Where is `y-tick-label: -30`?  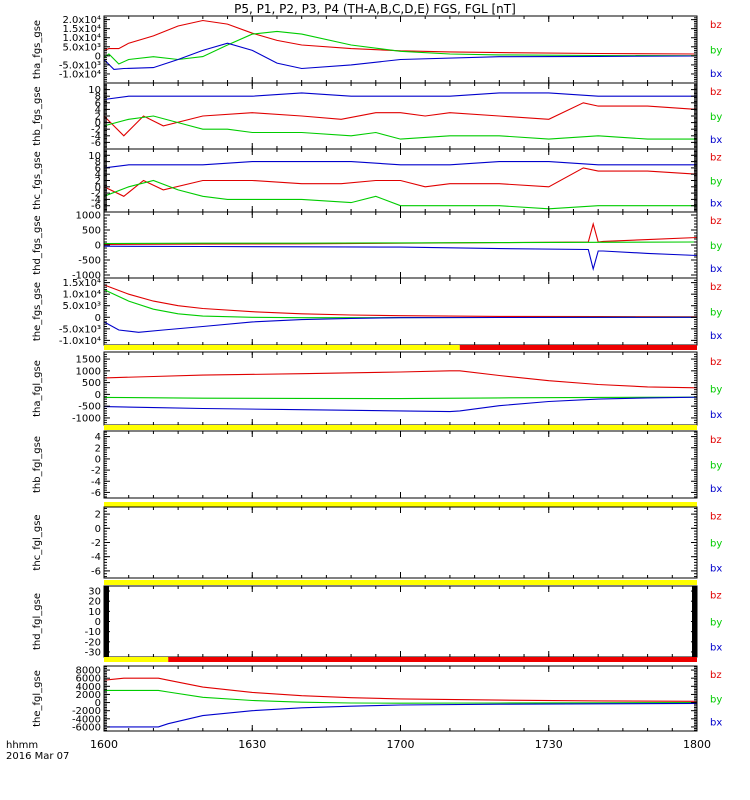 y-tick-label: -30 is located at coordinates (93, 652).